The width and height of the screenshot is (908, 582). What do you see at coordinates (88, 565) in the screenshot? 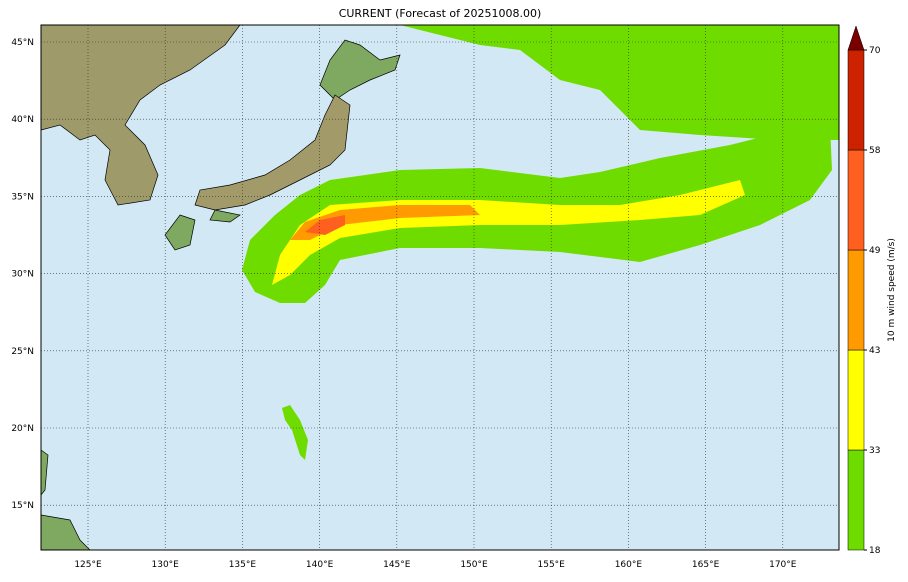
I see `lon-label: 125°E` at bounding box center [88, 565].